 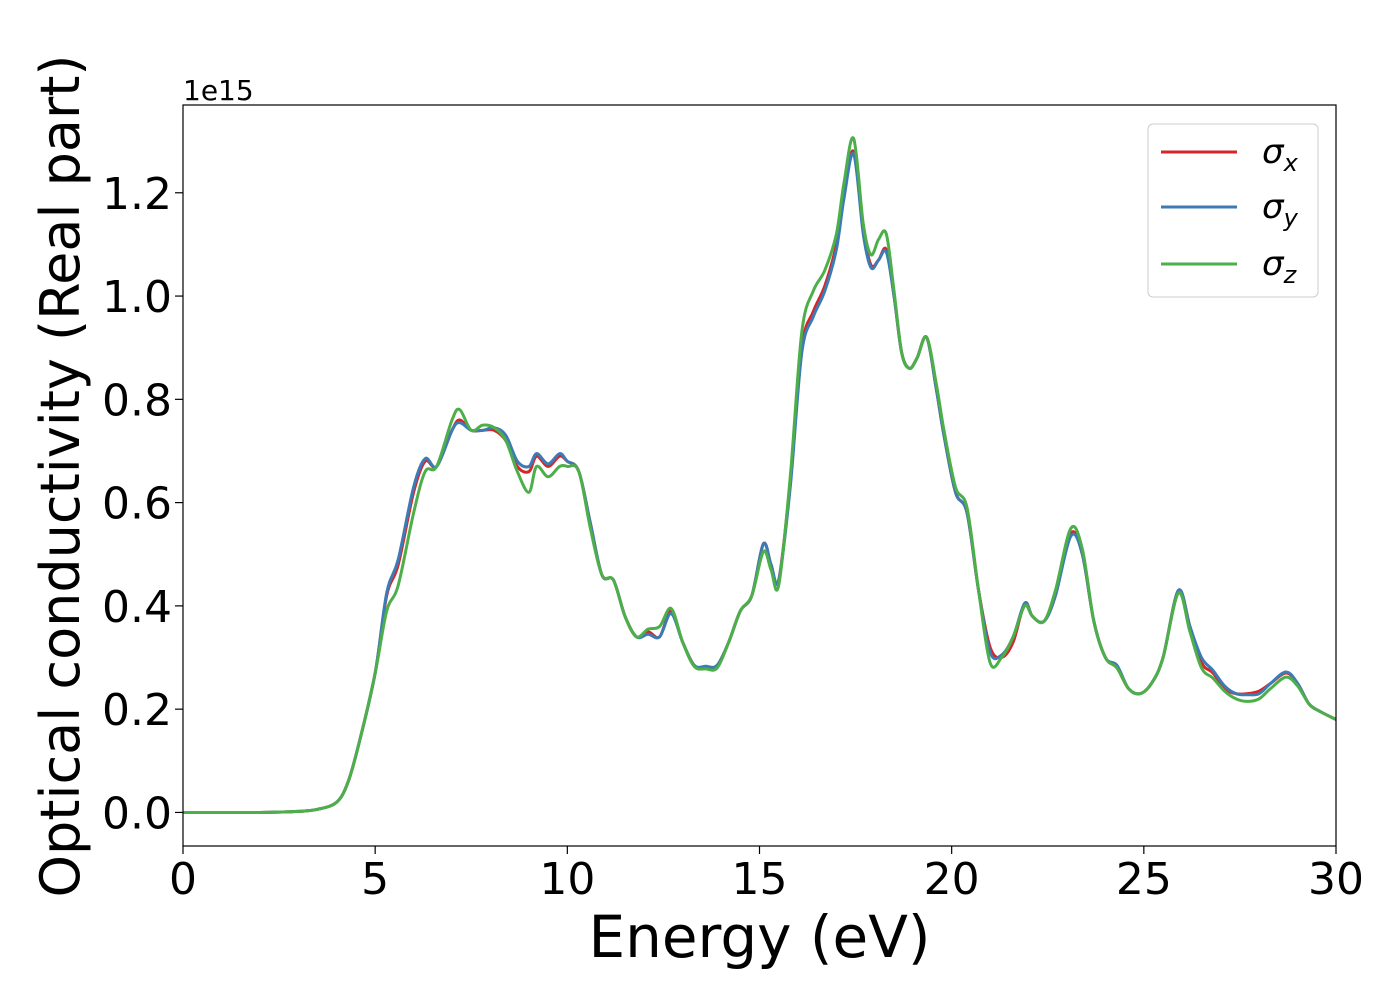 I want to click on x-tick-label: 10, so click(x=567, y=879).